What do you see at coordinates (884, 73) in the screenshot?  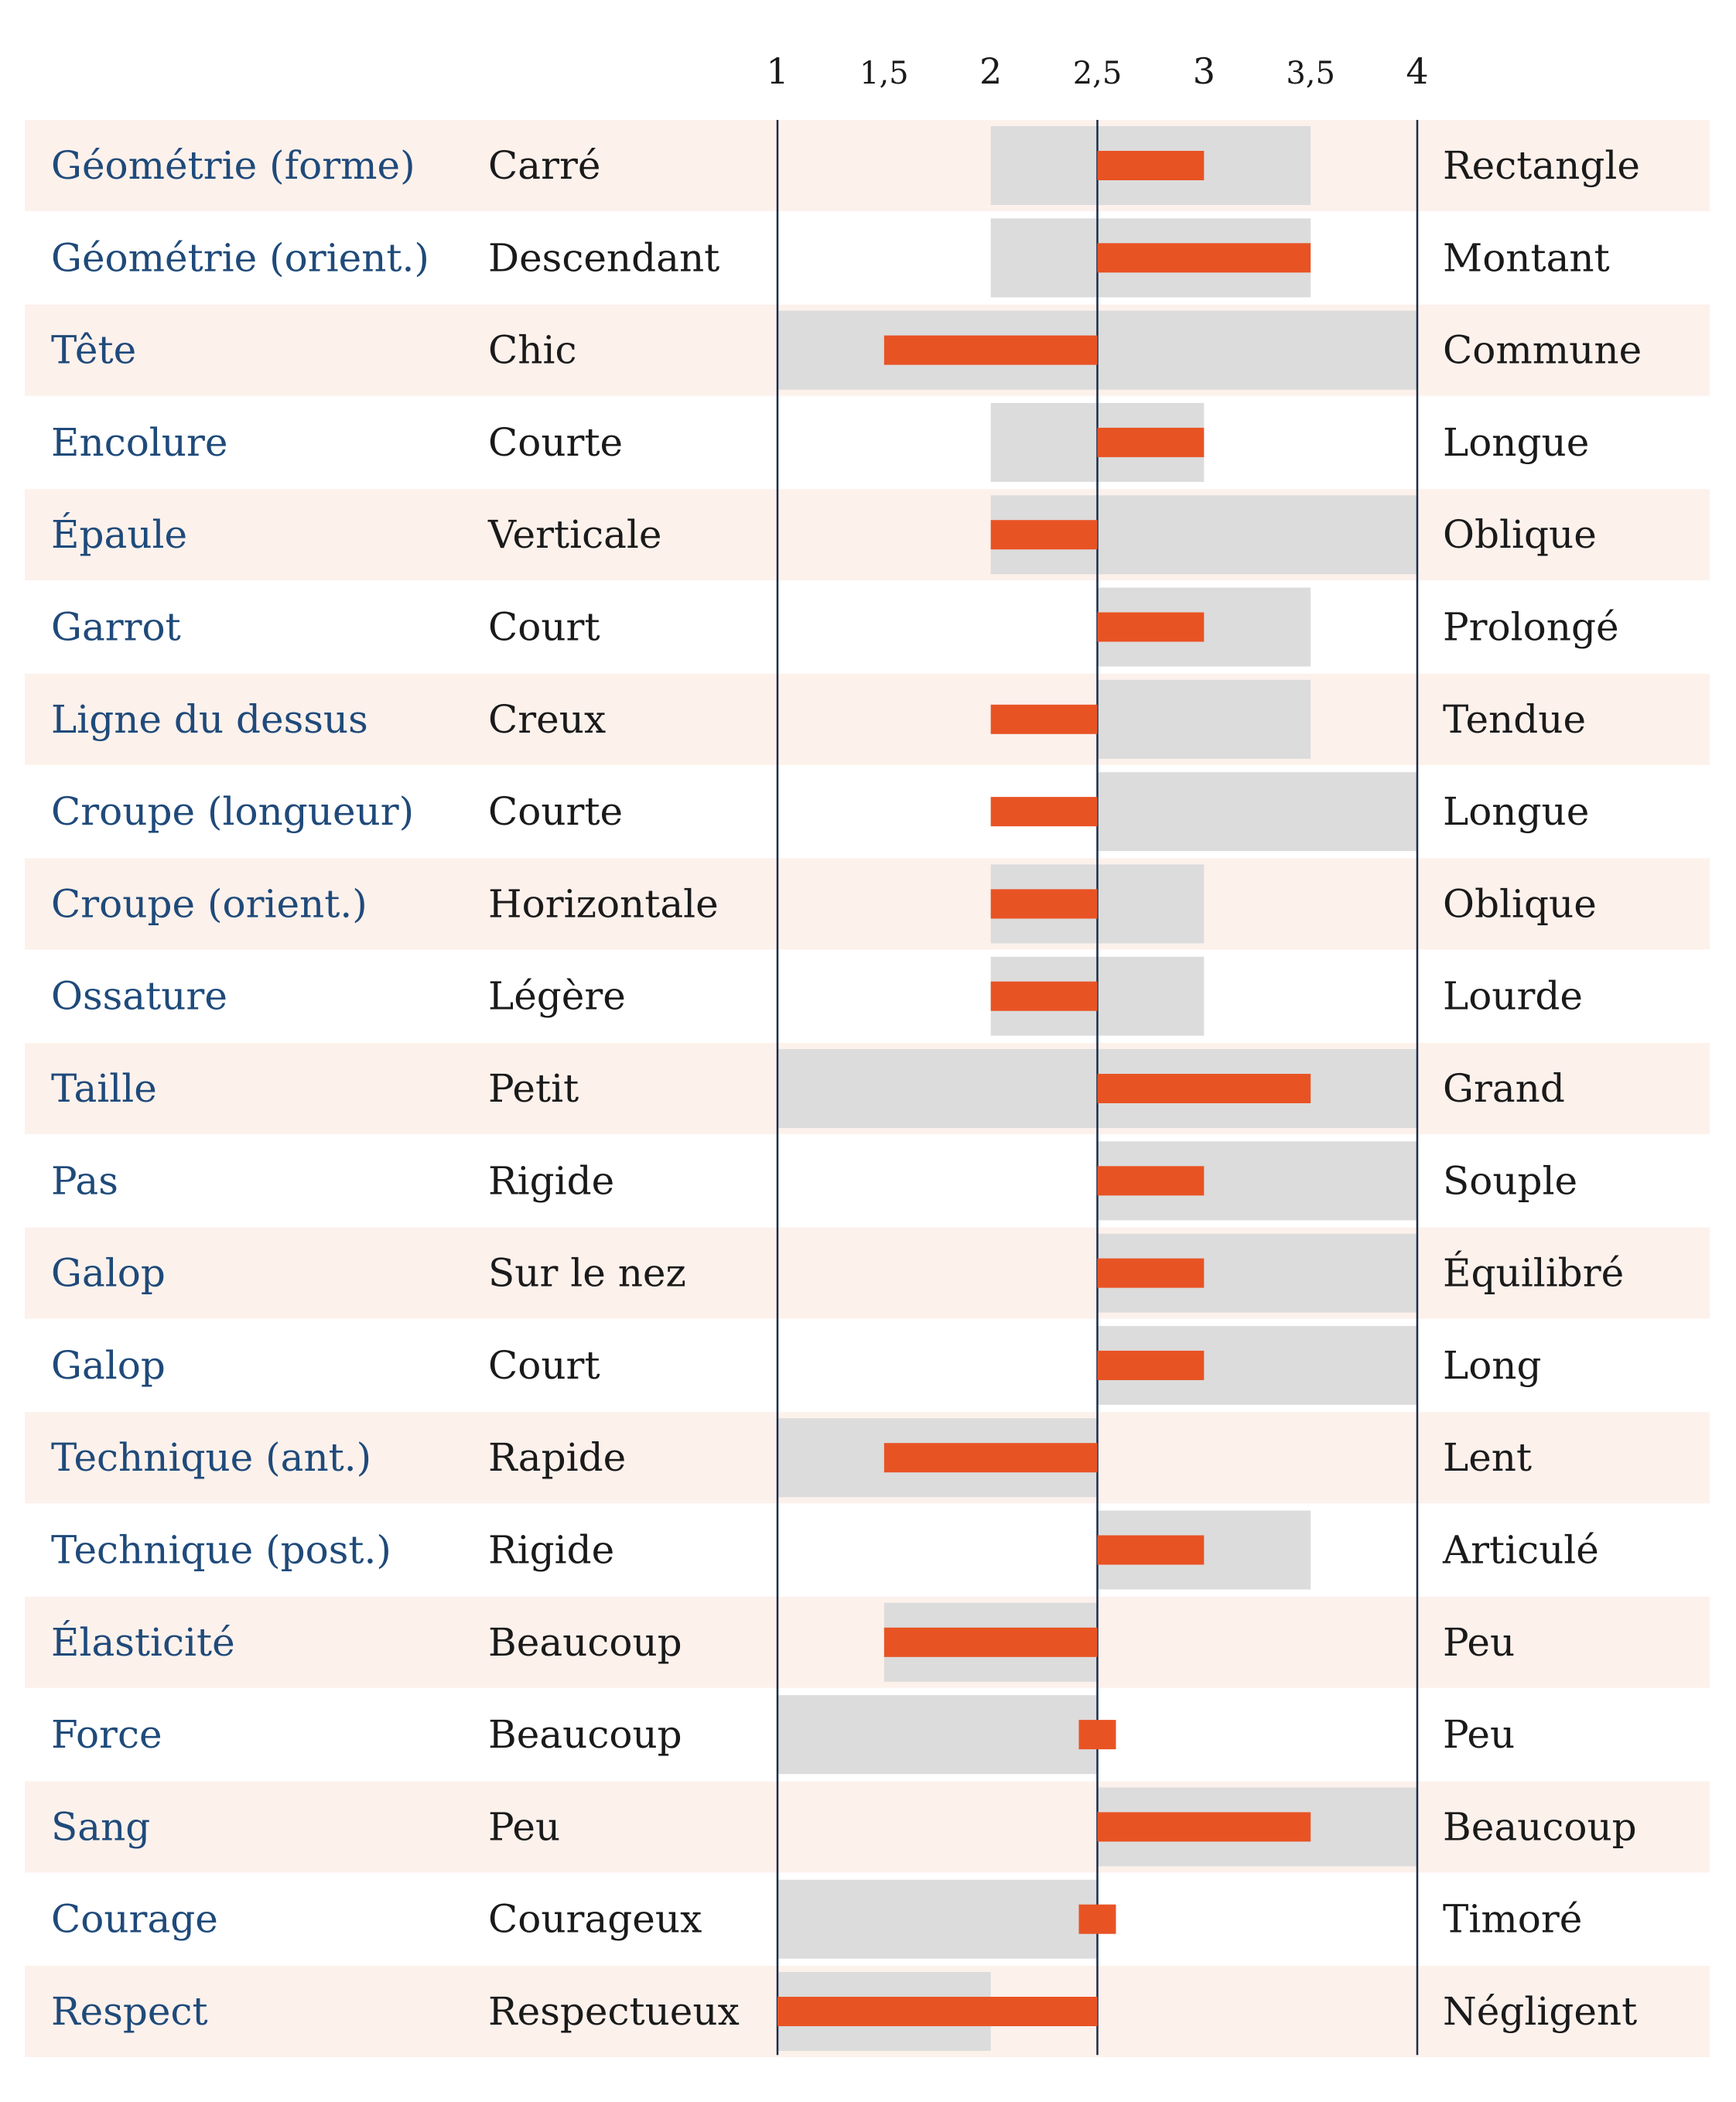 I see `tick-label: 1,5` at bounding box center [884, 73].